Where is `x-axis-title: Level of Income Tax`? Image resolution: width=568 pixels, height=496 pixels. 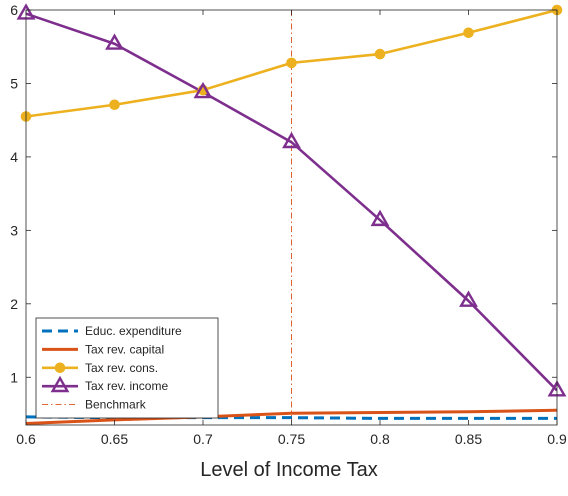 x-axis-title: Level of Income Tax is located at coordinates (289, 470).